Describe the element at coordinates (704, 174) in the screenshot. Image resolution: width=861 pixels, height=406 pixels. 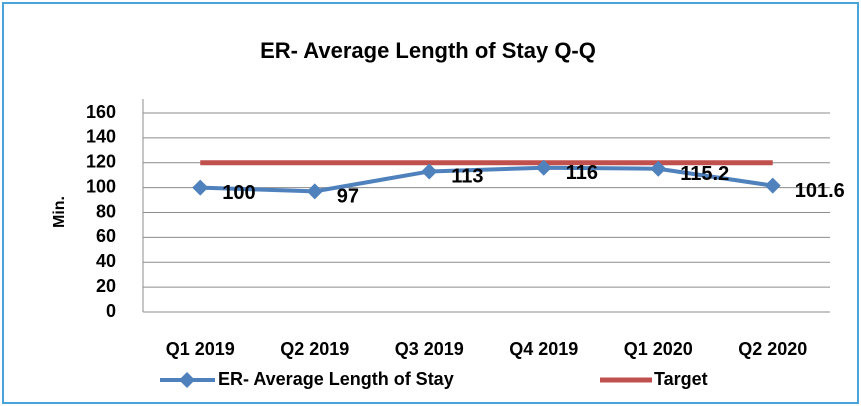
I see `data-label: 115.2` at that location.